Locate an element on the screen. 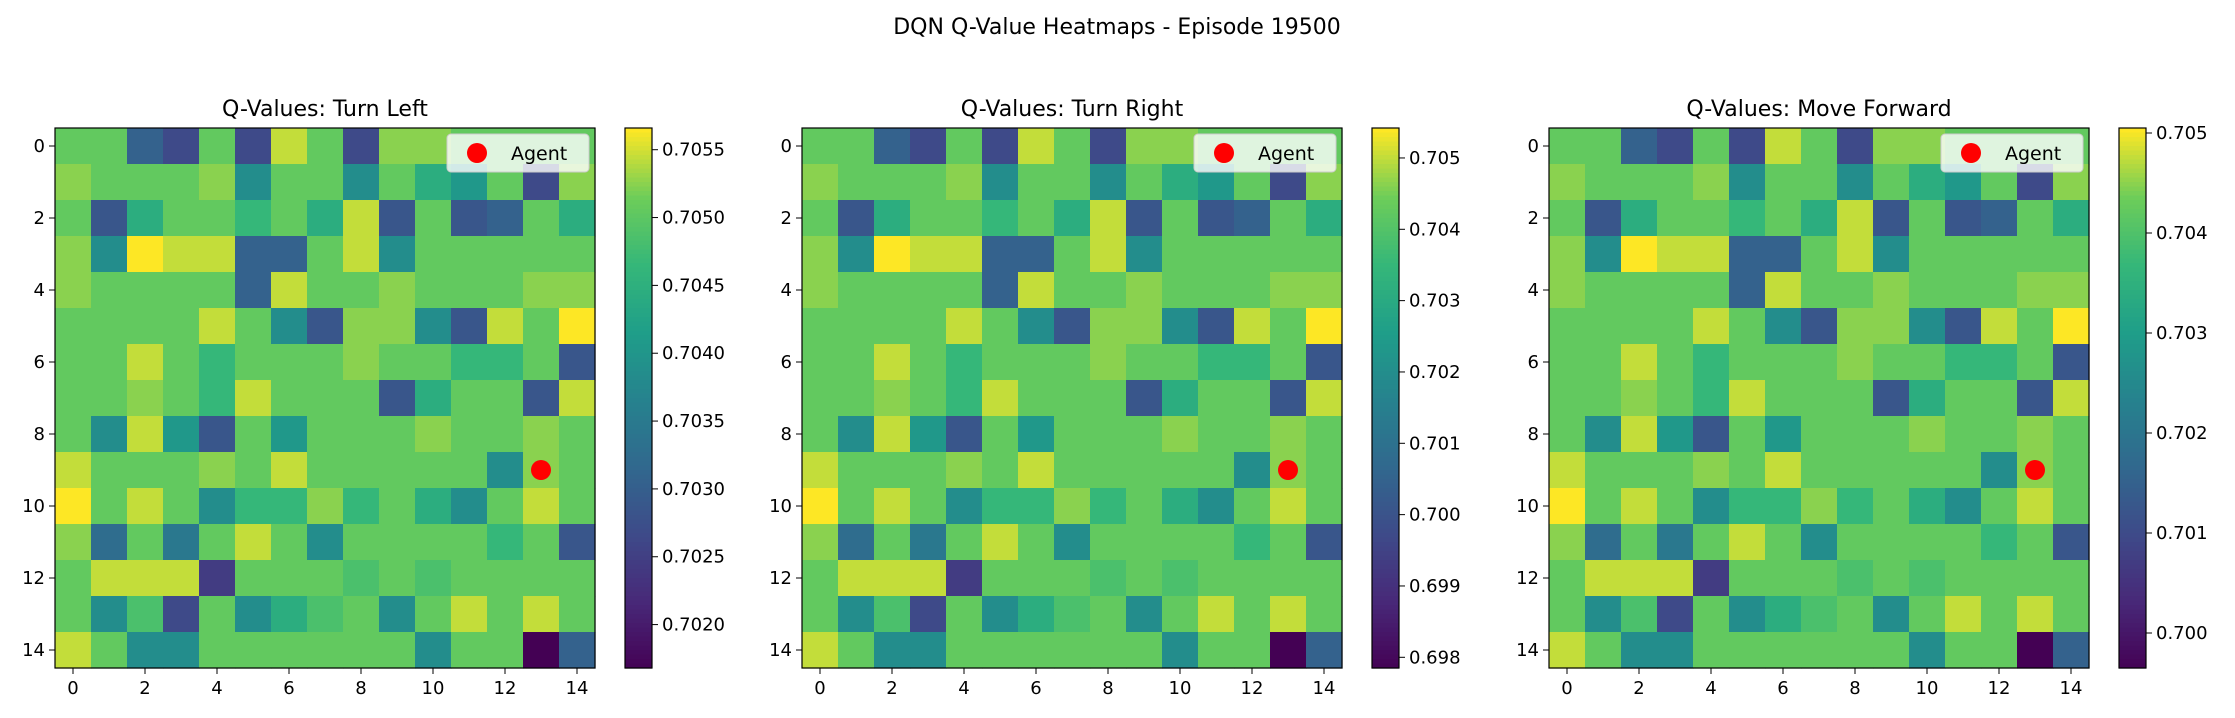 This screenshot has height=718, width=2235. x-tick-label: 2 is located at coordinates (891, 688).